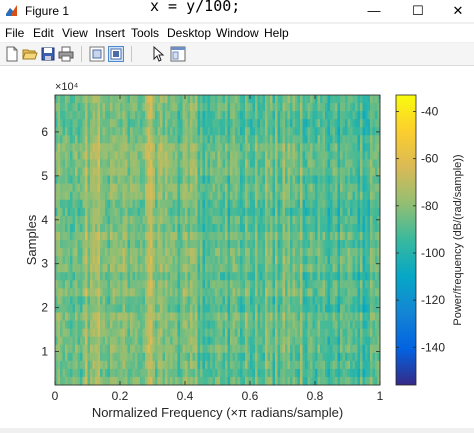 Image resolution: width=474 pixels, height=433 pixels. Describe the element at coordinates (116, 54) in the screenshot. I see `show-plot-tools-icon` at that location.